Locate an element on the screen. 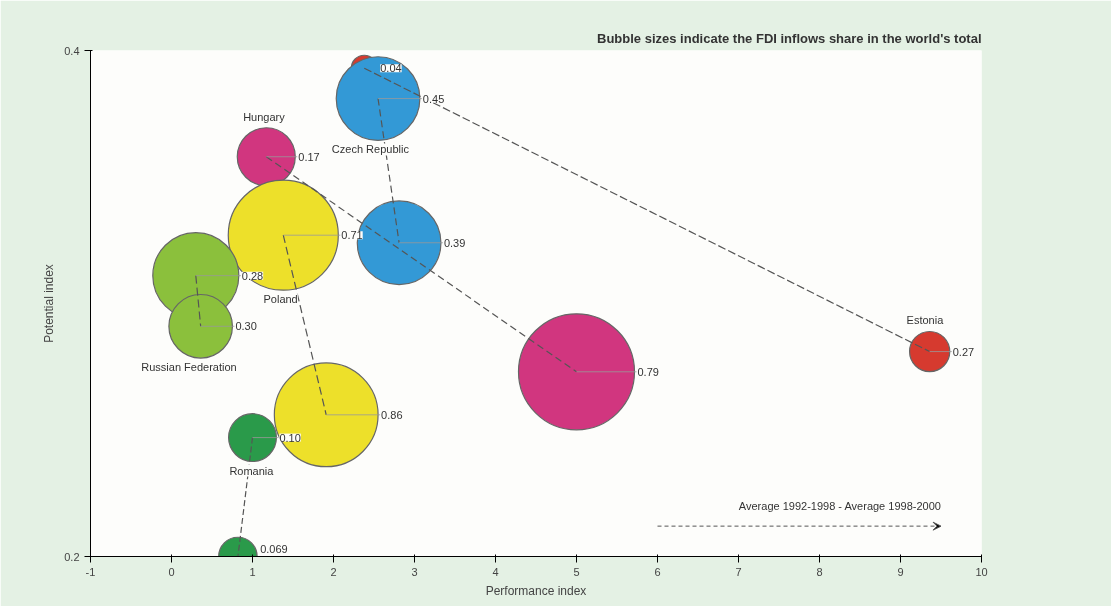 The height and width of the screenshot is (606, 1111). x-tick-label: 4 is located at coordinates (495, 571).